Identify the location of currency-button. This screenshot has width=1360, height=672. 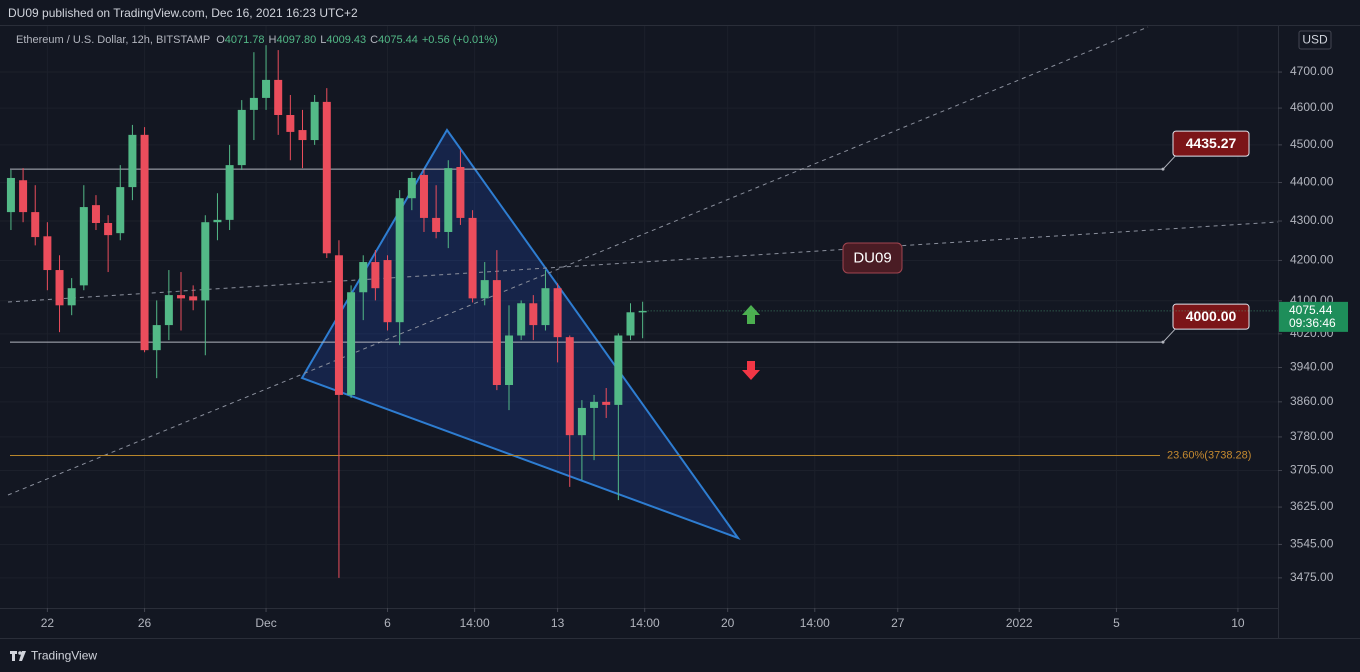
(1315, 40).